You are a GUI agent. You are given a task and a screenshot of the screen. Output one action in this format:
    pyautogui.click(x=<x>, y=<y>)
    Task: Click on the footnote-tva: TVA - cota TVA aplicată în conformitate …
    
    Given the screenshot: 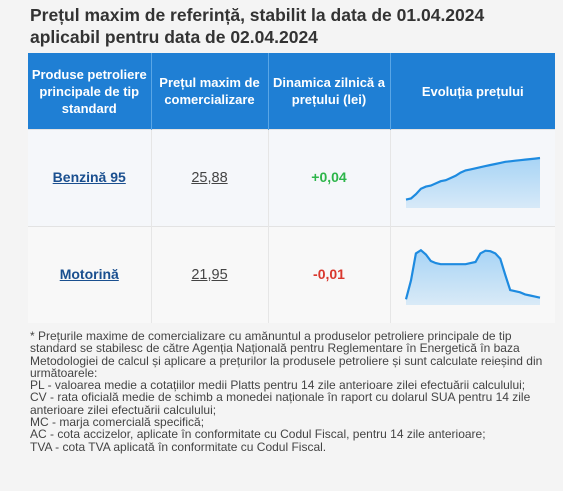 What is the action you would take?
    pyautogui.click(x=178, y=446)
    